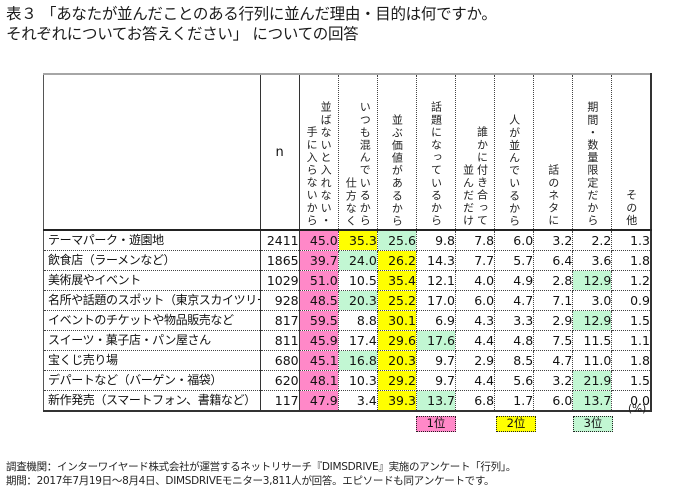  I want to click on value-cell: 1.7, so click(514, 400).